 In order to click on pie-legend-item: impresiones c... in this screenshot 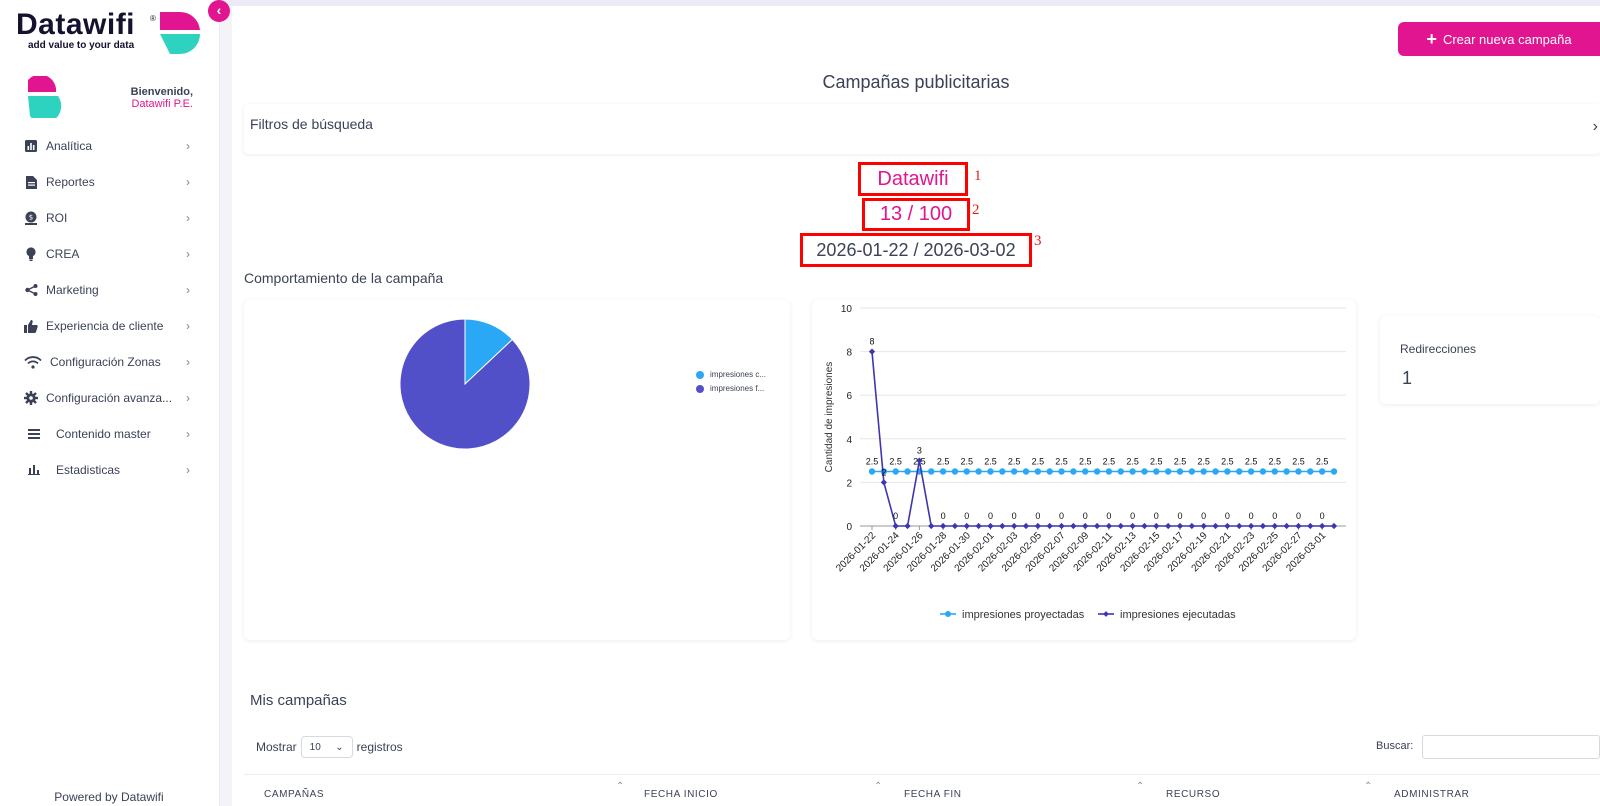, I will do `click(731, 374)`.